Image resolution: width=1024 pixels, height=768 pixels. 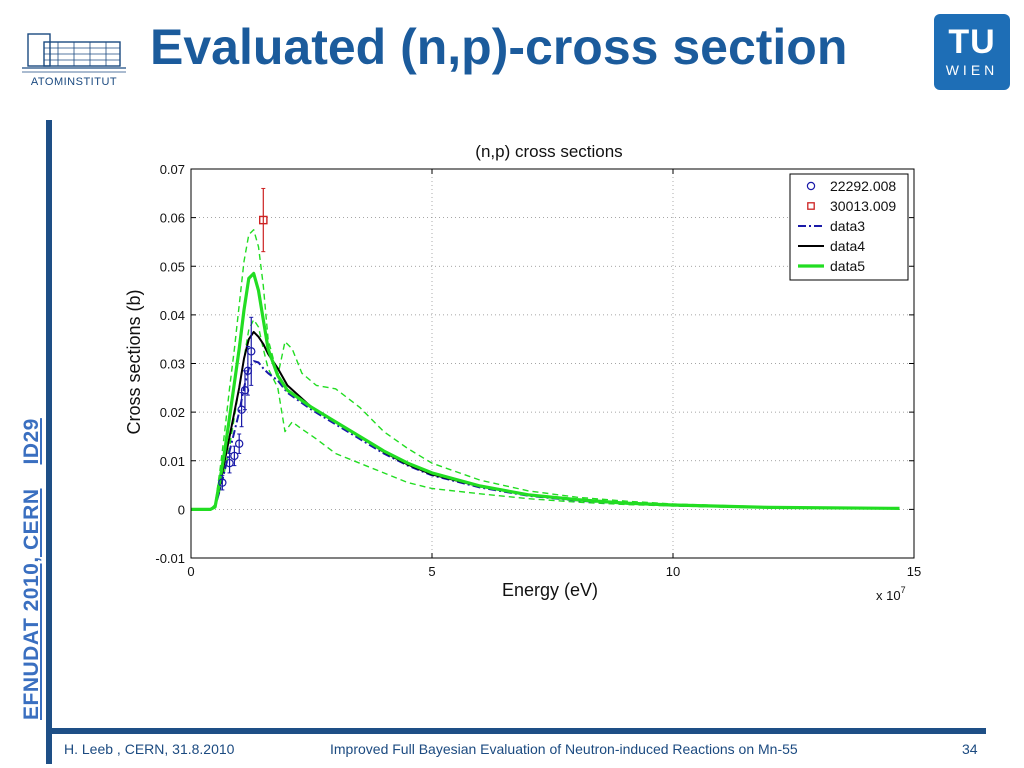 What do you see at coordinates (499, 47) in the screenshot?
I see `page-title: Evaluated (n,p)-cross section` at bounding box center [499, 47].